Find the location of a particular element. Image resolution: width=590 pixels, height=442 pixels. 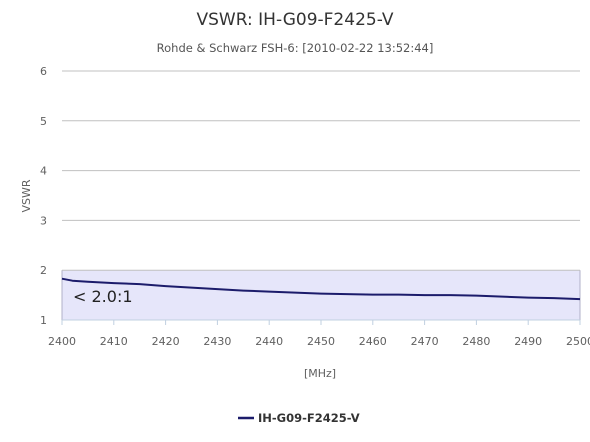

y-tick-label: 5 is located at coordinates (43, 121).